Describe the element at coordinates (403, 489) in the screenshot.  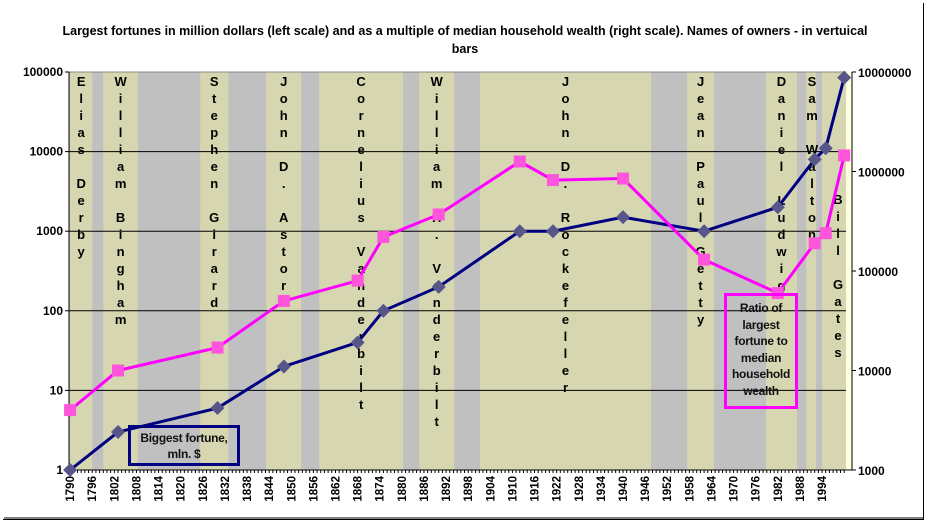
I see `x-tick-label: 1880` at that location.